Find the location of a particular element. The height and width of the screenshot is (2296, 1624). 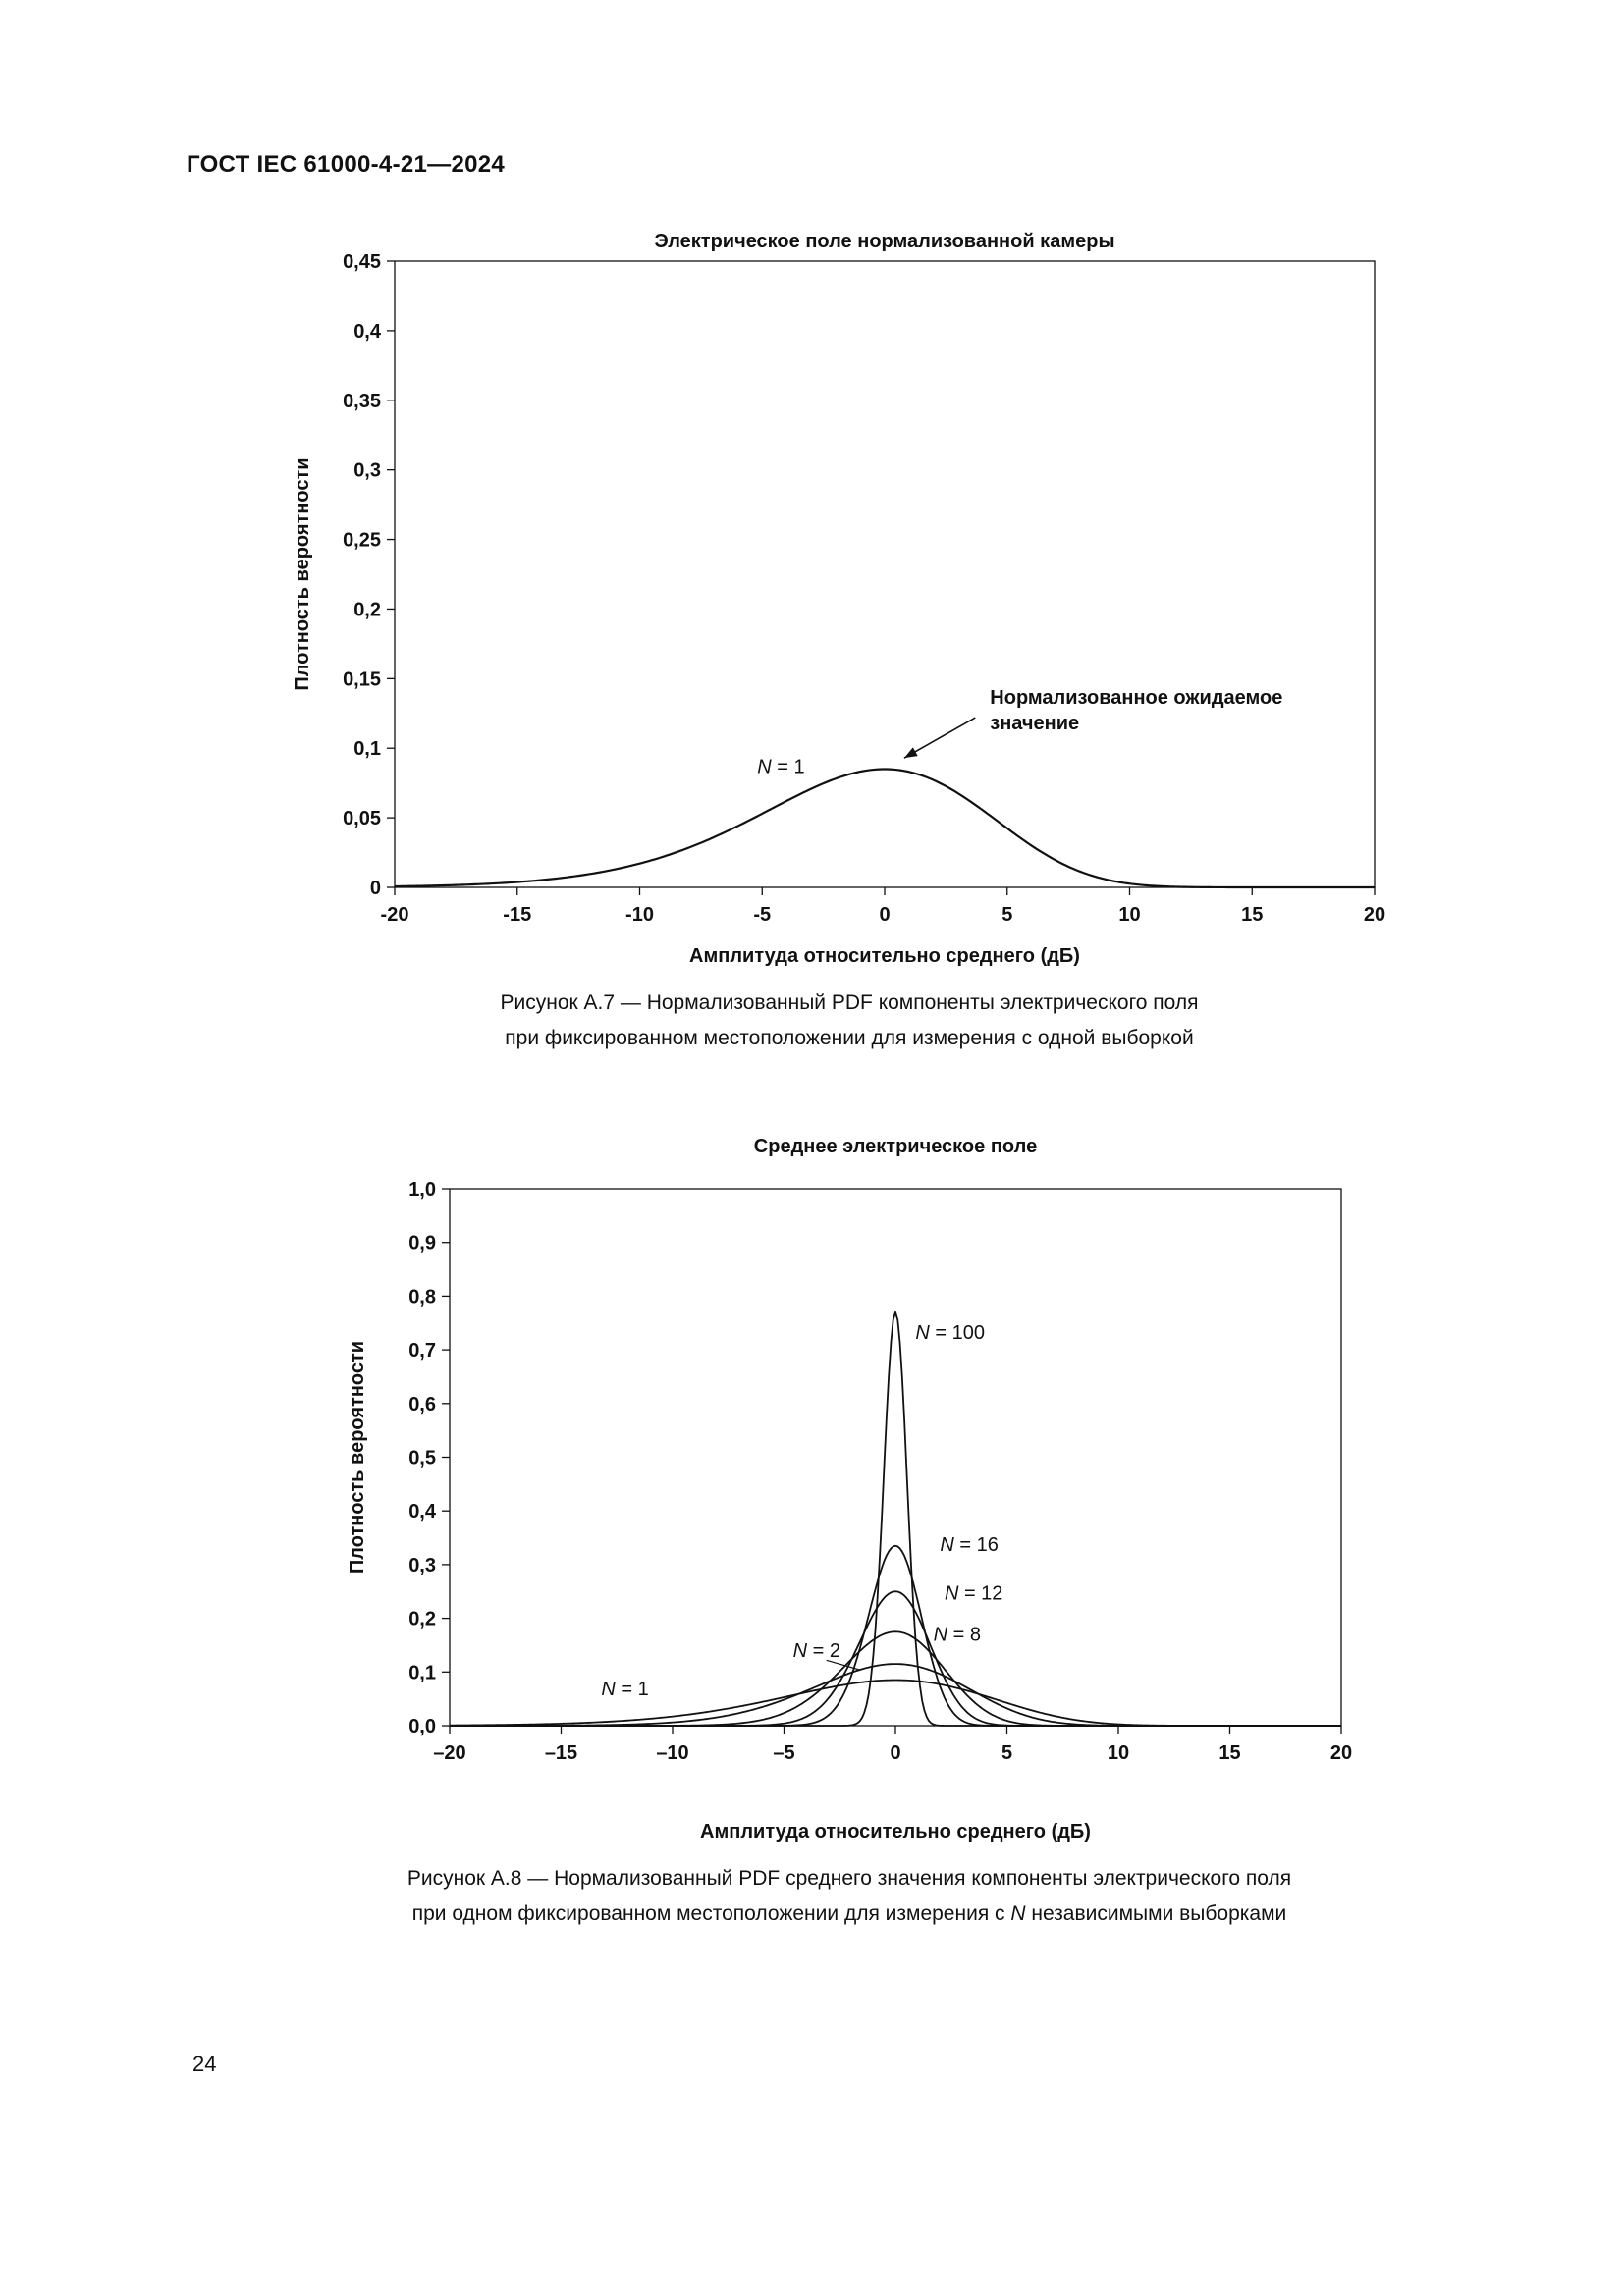

svg-text: -15 is located at coordinates (517, 915).